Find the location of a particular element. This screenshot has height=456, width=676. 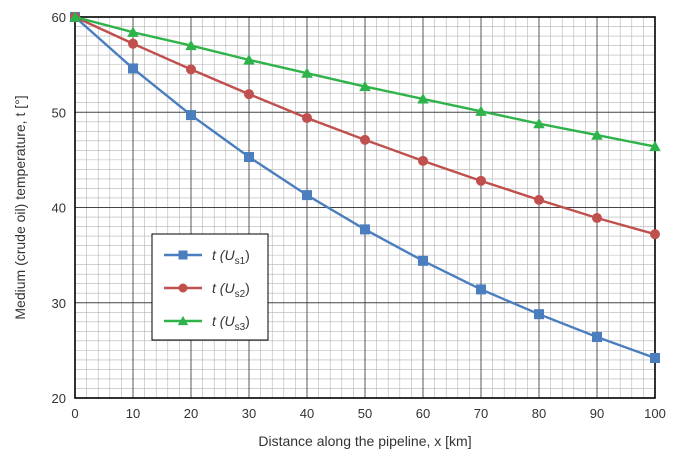

x-tick-label: 80 is located at coordinates (539, 413).